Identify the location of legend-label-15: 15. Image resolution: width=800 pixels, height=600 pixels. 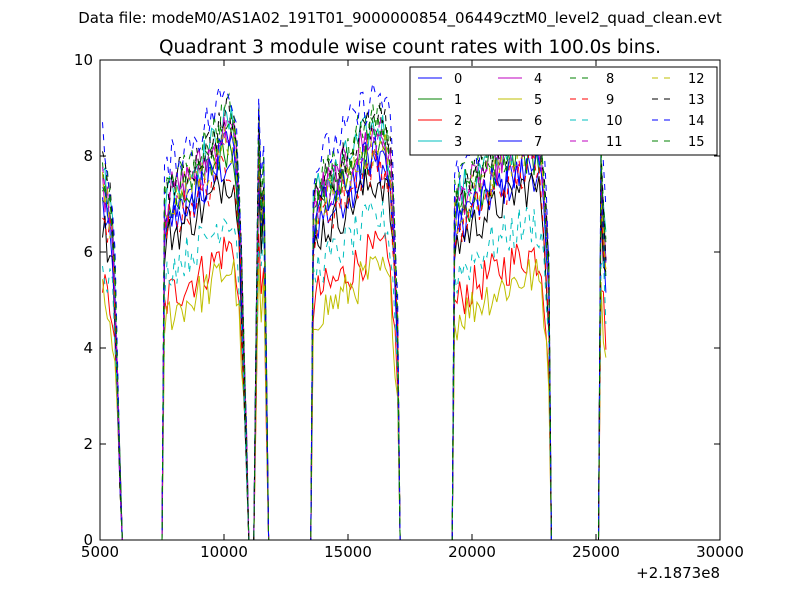
(696, 142).